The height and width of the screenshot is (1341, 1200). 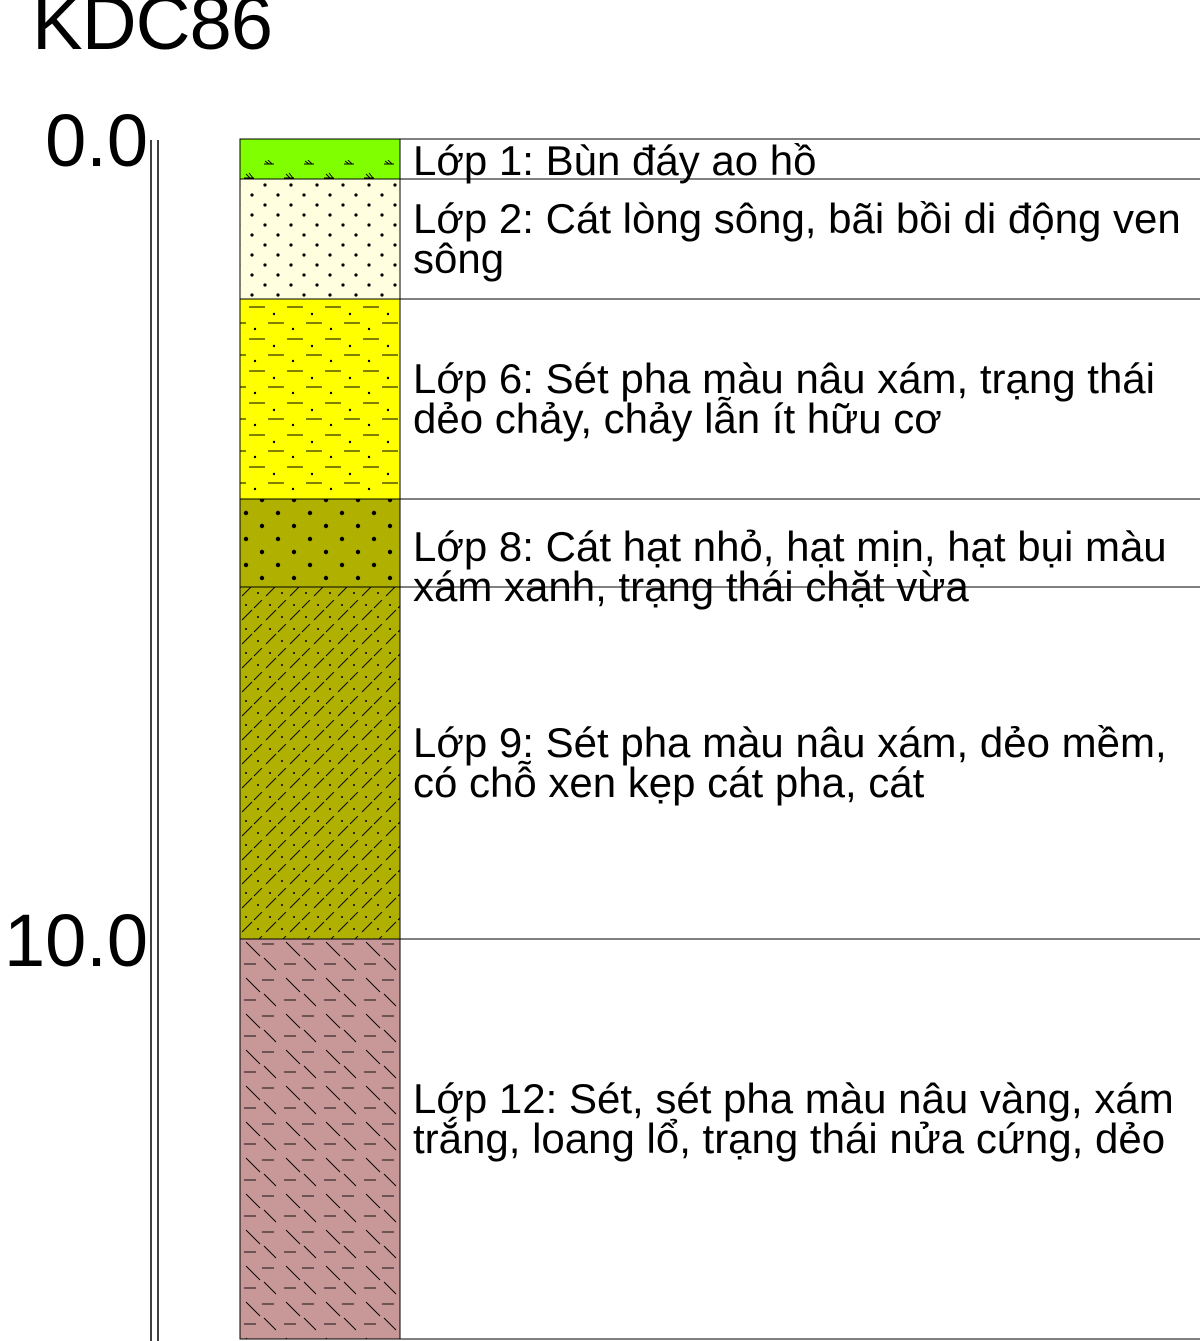 What do you see at coordinates (615, 160) in the screenshot?
I see `layer-description-1: Lớp 1: Bùn đáy ao hồ` at bounding box center [615, 160].